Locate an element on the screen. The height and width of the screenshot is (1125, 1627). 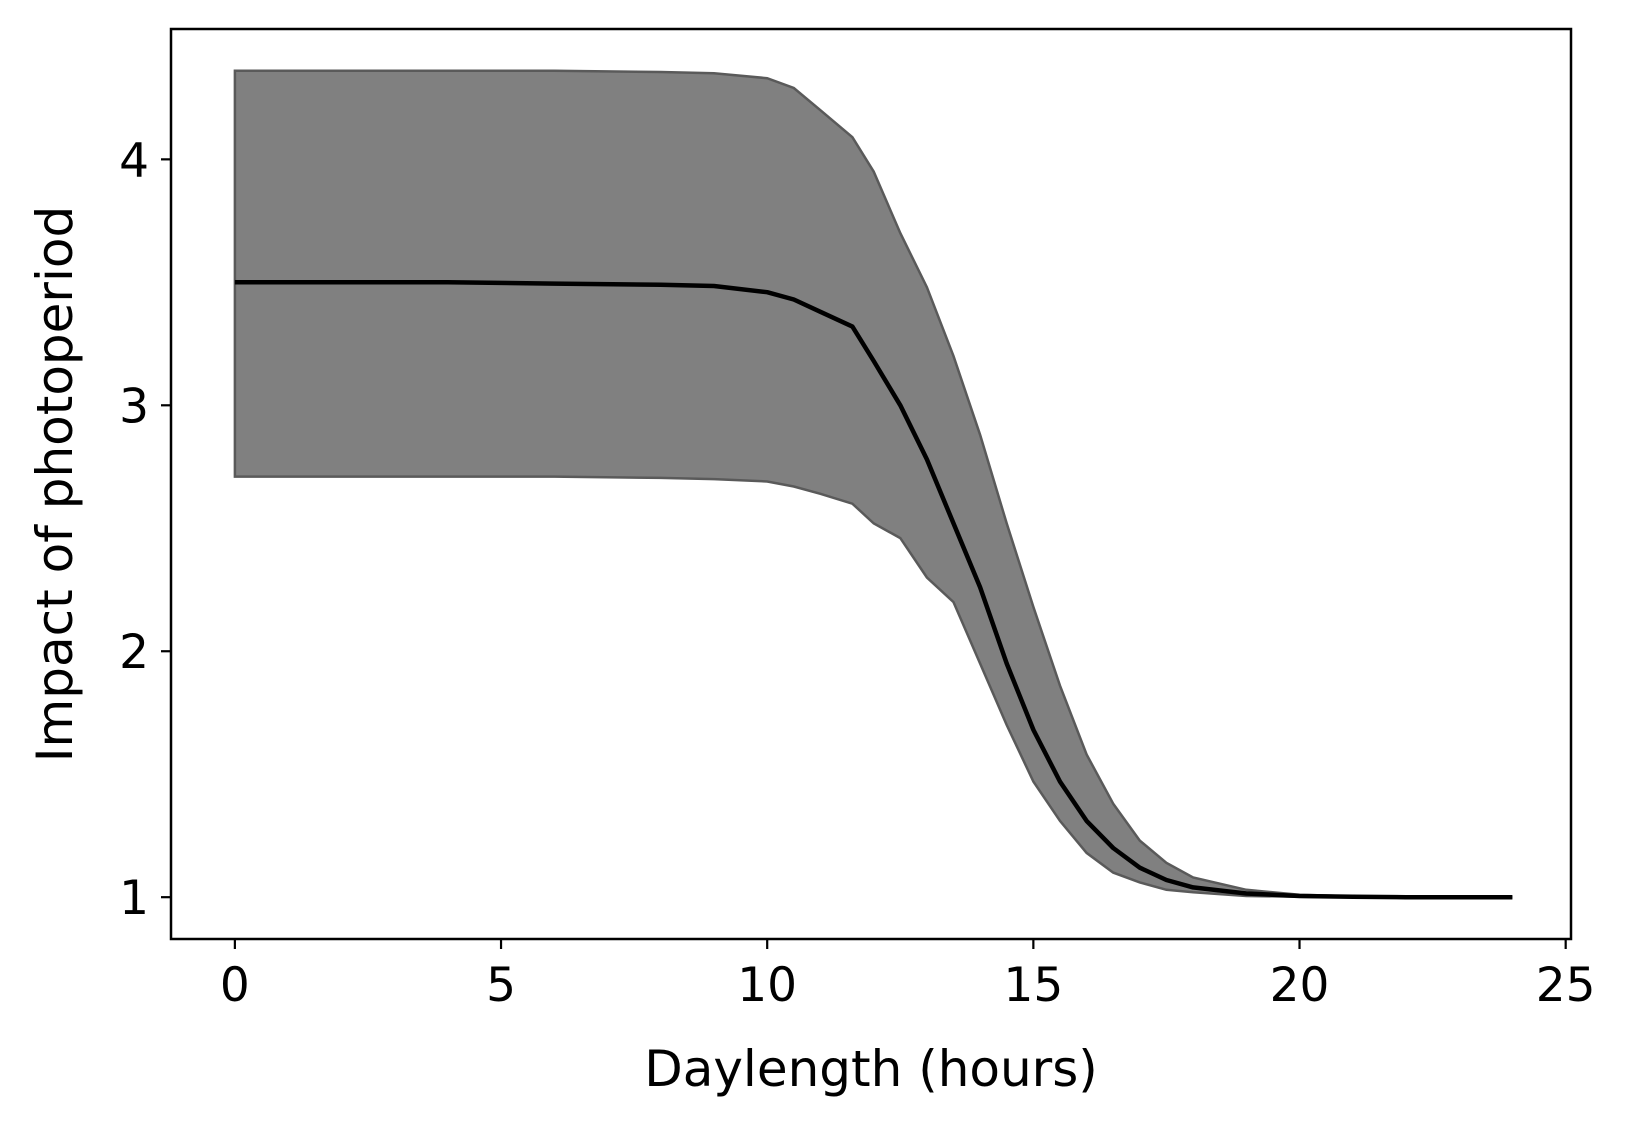
x-tick-label: 0 is located at coordinates (235, 985).